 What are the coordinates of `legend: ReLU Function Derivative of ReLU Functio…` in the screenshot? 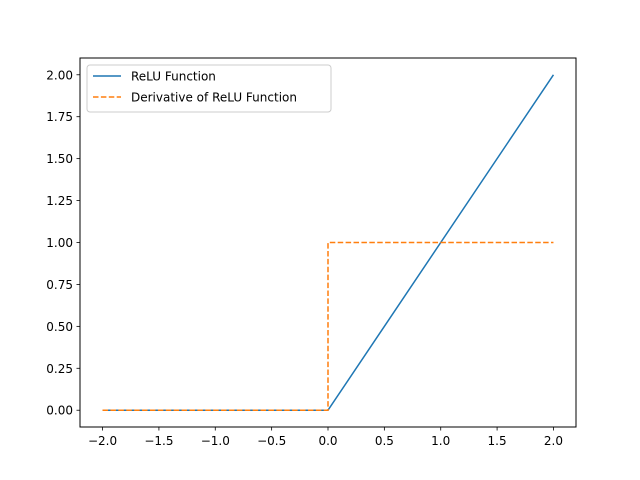 It's located at (209, 88).